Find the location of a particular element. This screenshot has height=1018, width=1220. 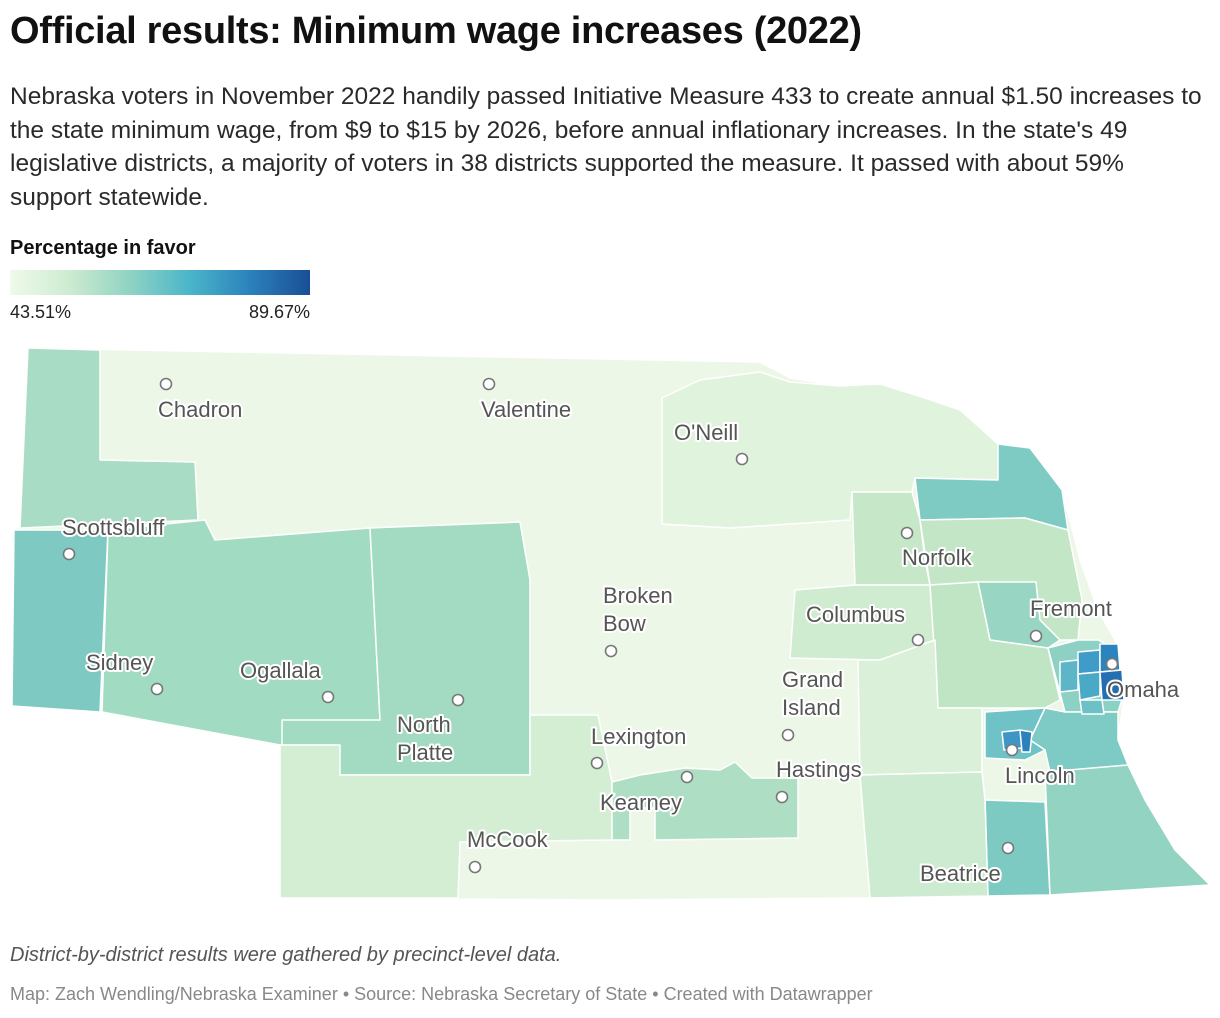

city-dot-omaha is located at coordinates (1112, 664).